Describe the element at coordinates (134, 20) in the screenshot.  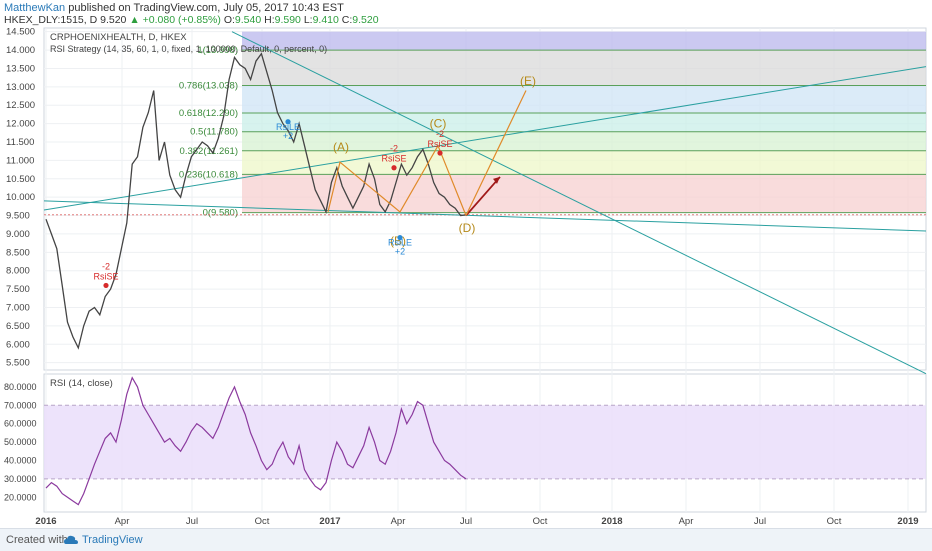
I see `up-arrow-icon: ▲` at that location.